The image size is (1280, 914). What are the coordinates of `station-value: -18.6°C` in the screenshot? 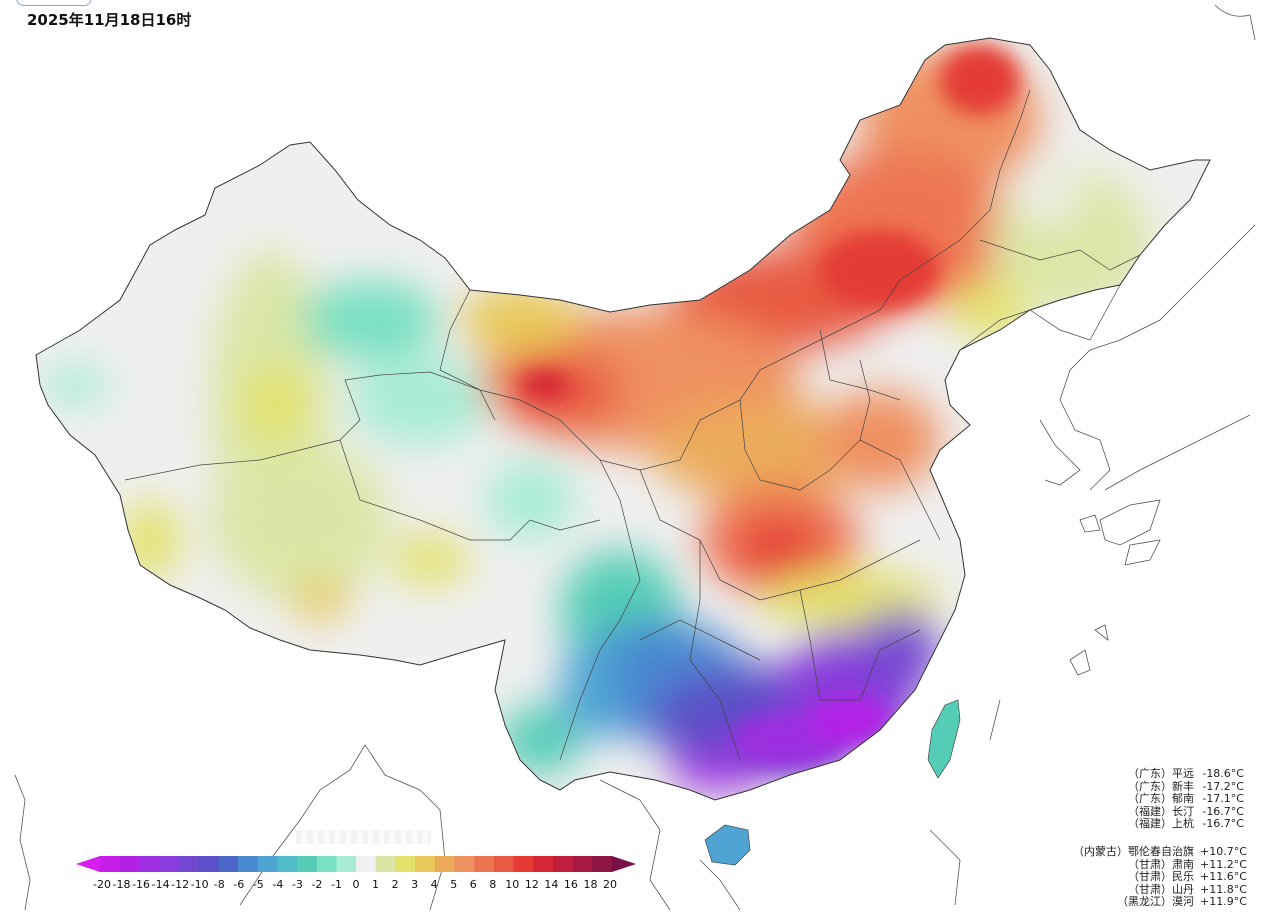 It's located at (1223, 773).